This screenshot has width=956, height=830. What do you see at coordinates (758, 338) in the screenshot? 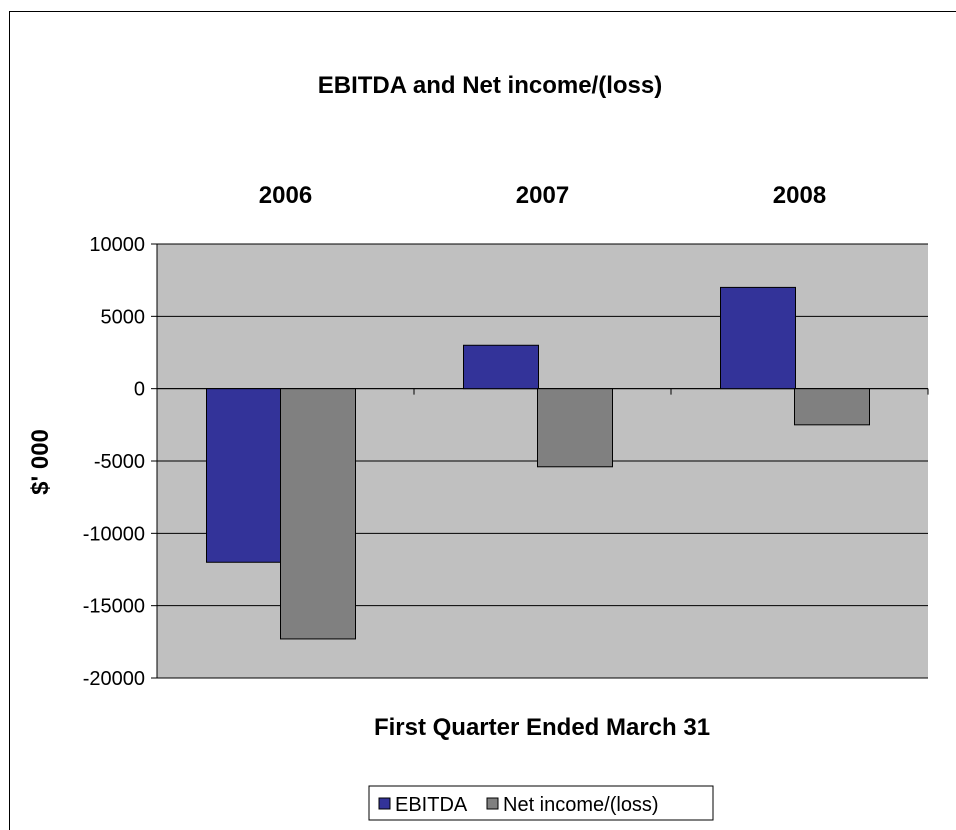
I see `bar-ebitda-2008` at bounding box center [758, 338].